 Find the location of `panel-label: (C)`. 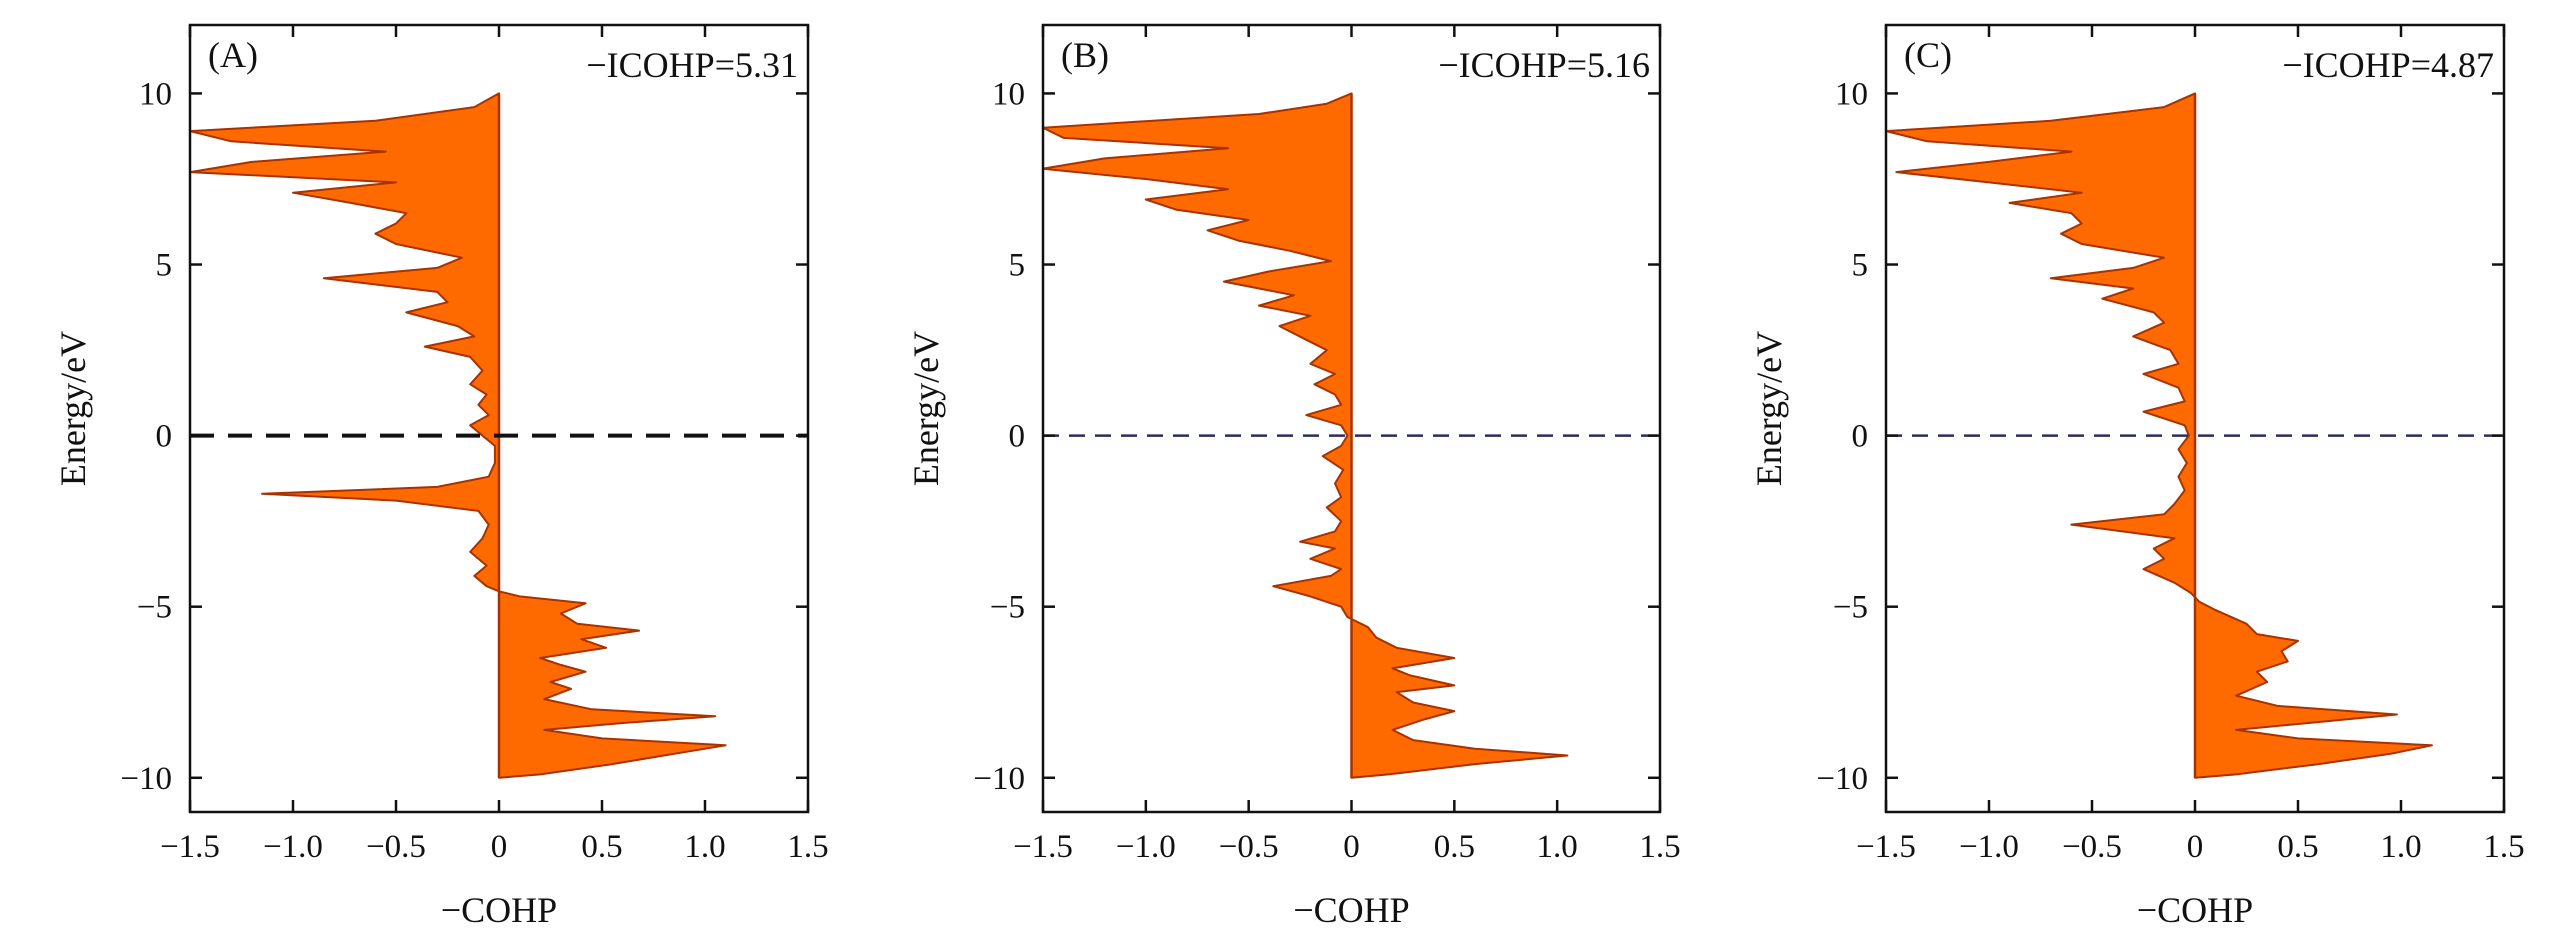

panel-label: (C) is located at coordinates (1928, 55).